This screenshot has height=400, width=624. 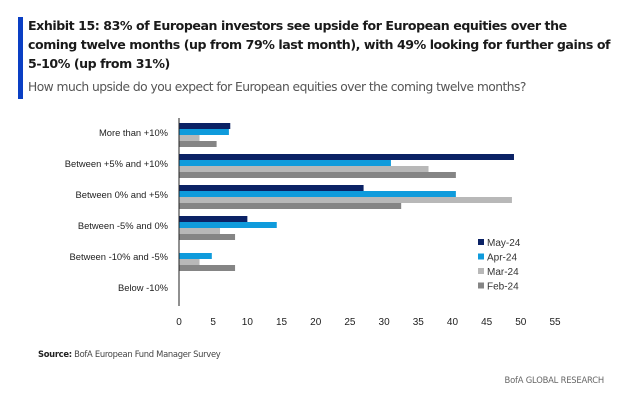 I want to click on x-tick-label: 0, so click(x=179, y=322).